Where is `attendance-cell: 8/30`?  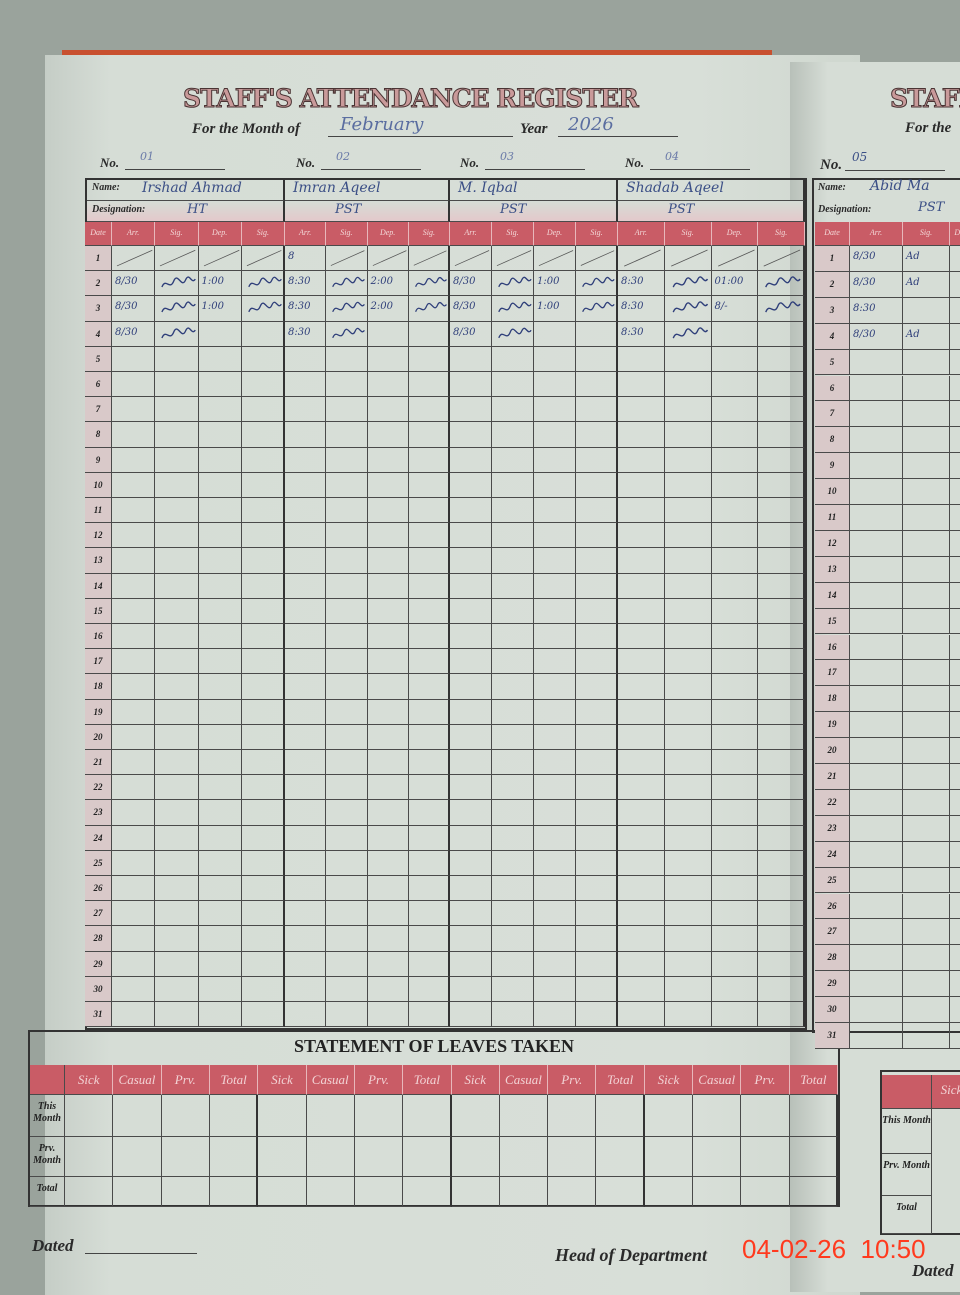 attendance-cell: 8/30 is located at coordinates (471, 334).